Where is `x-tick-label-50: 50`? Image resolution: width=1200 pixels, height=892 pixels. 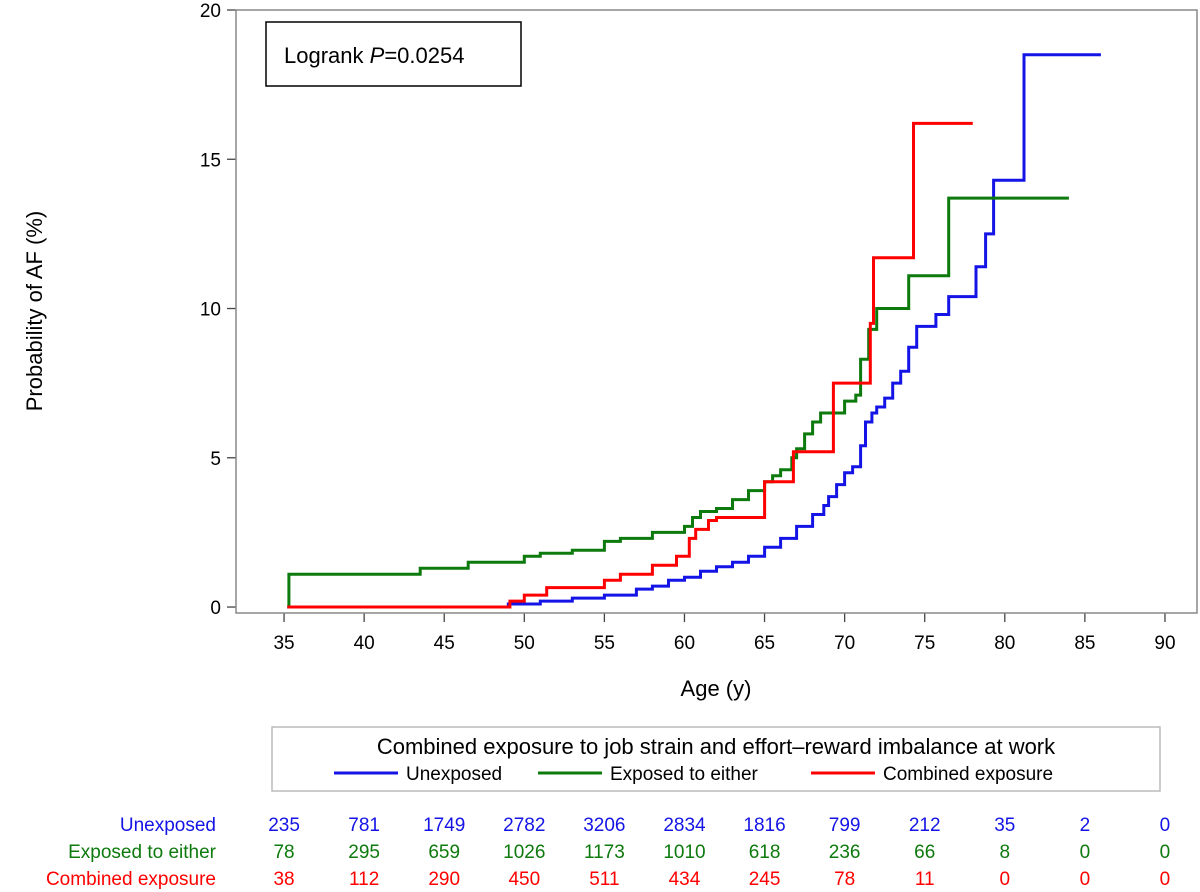
x-tick-label-50: 50 is located at coordinates (524, 643).